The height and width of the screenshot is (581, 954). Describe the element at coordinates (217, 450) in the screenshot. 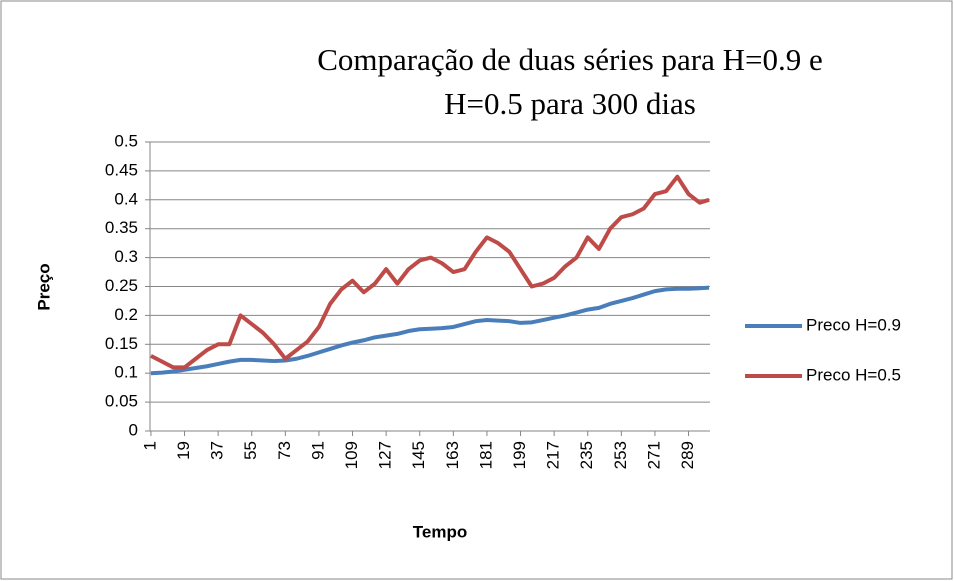

I see `x-tick-label: 37` at that location.